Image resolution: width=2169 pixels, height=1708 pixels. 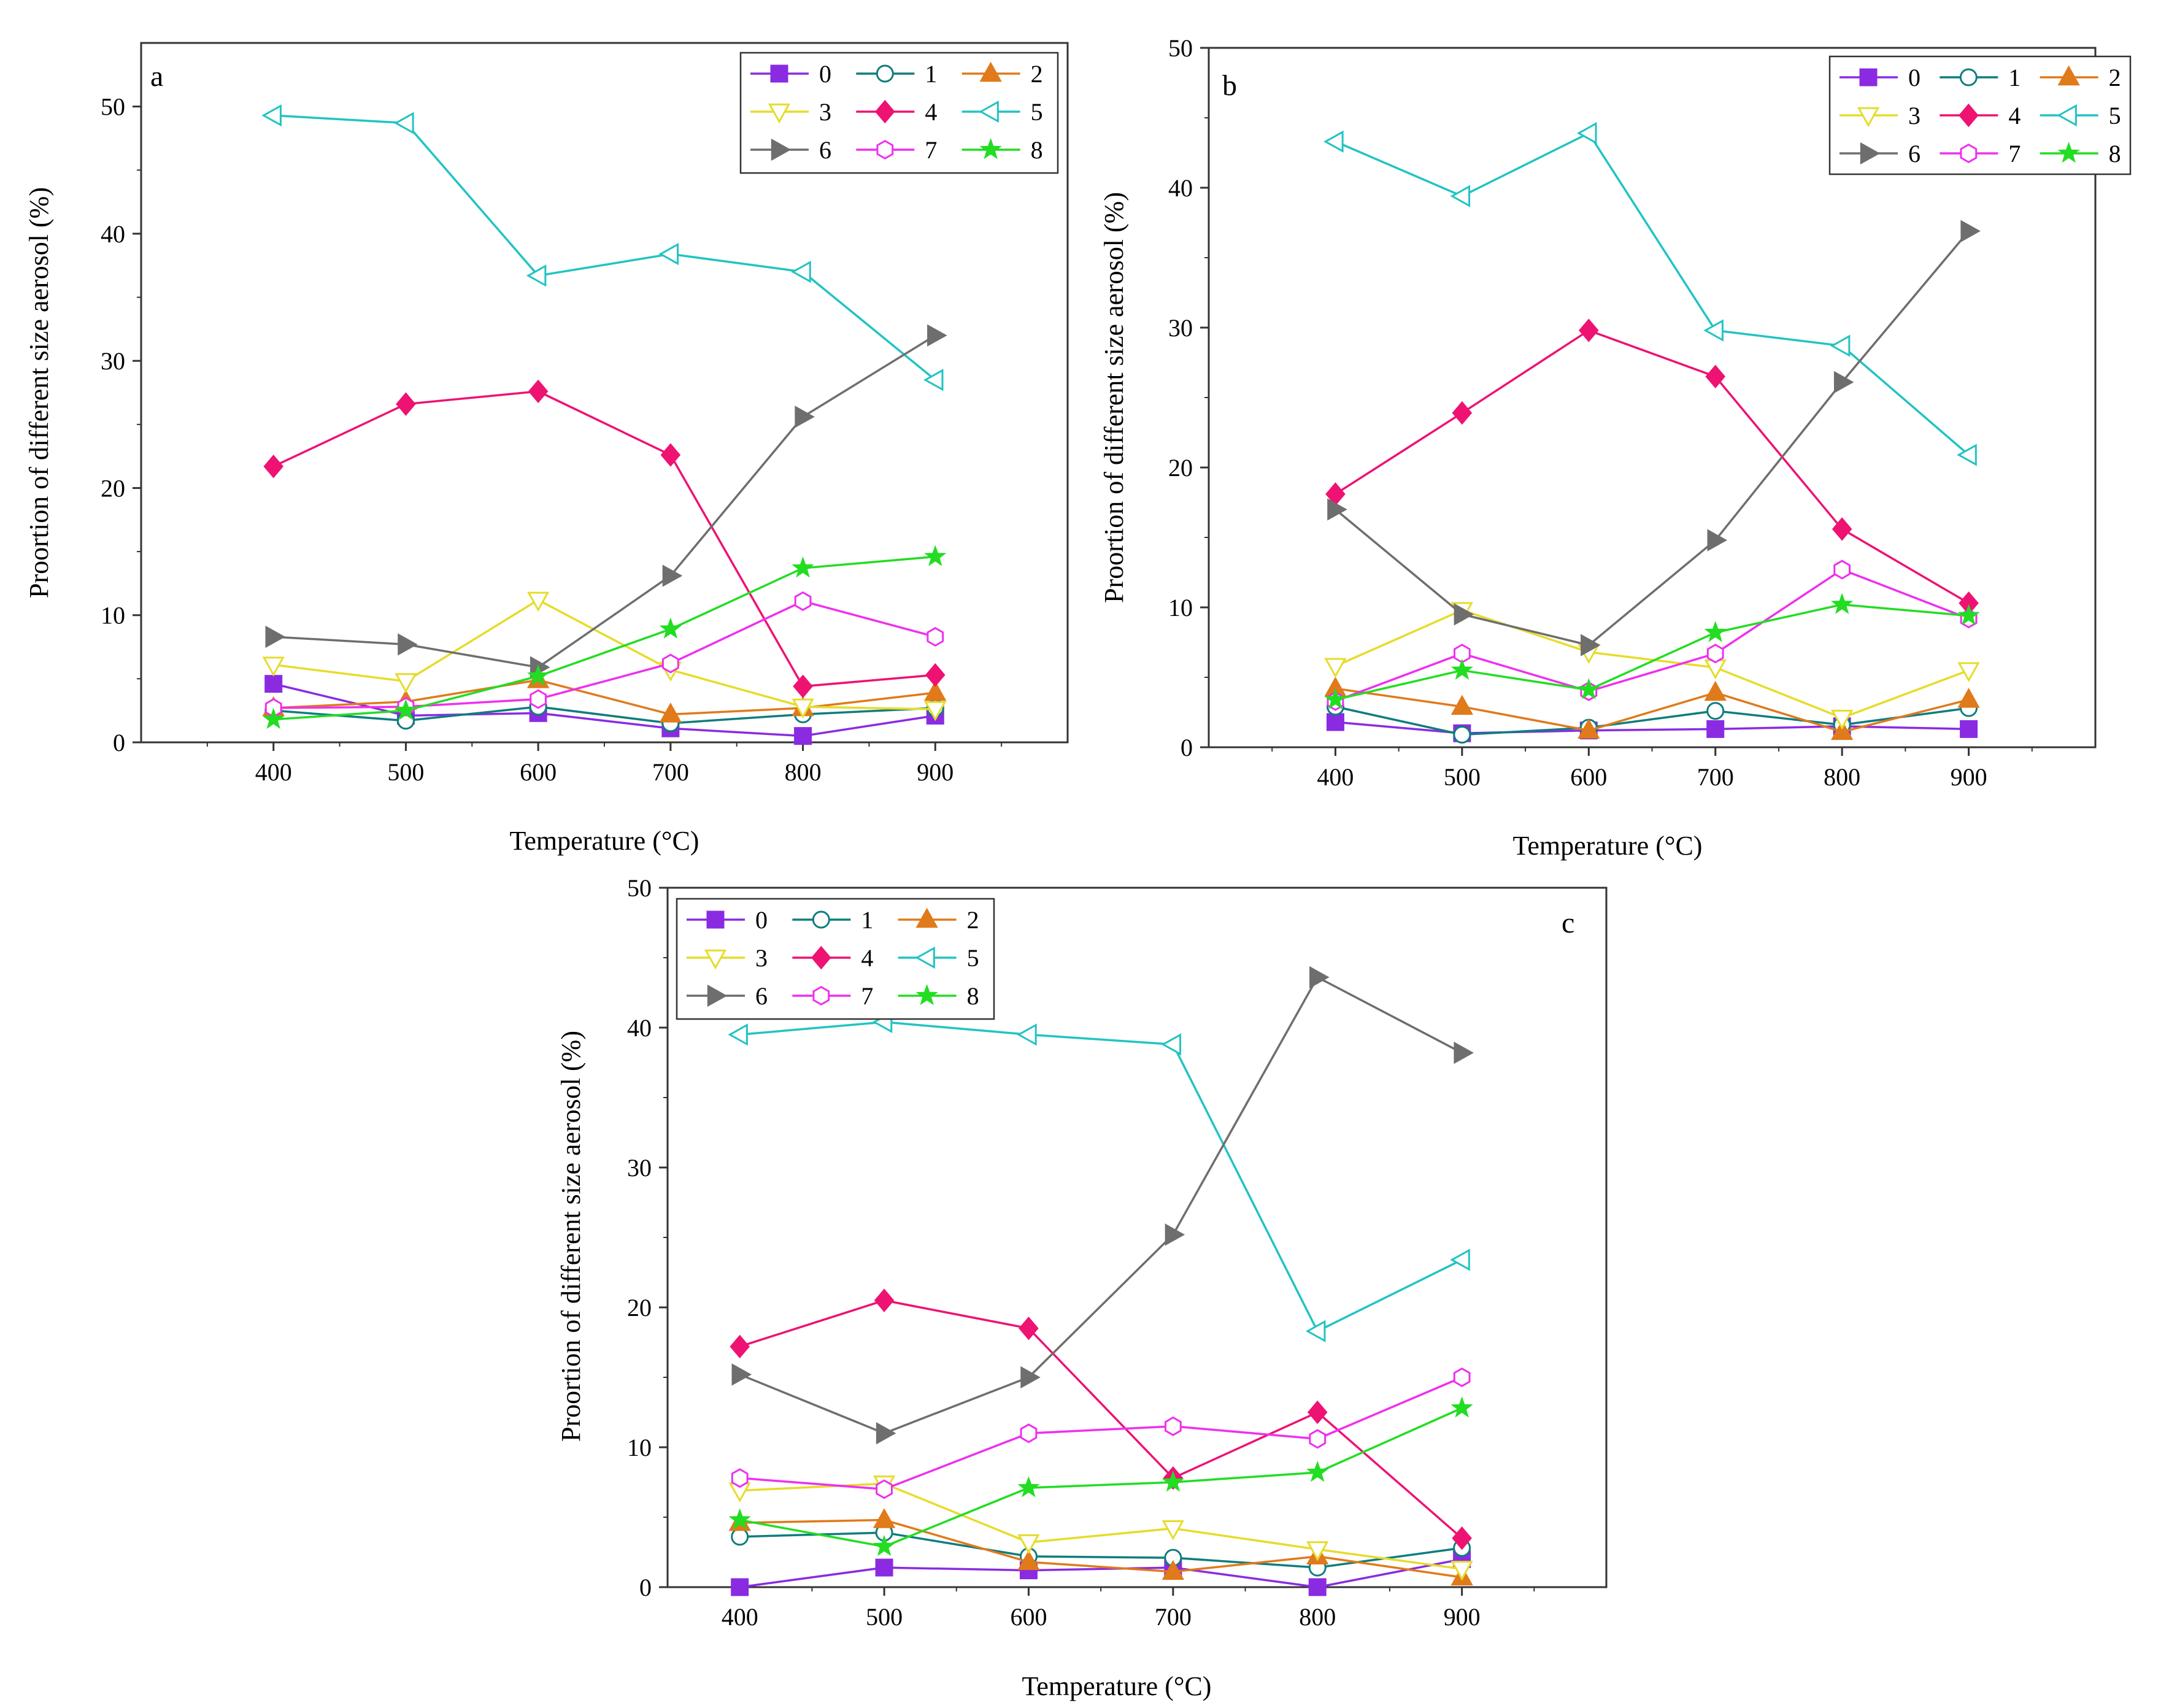 I want to click on y-axis-title: Proortion of different size aerosol (%), so click(x=571, y=1236).